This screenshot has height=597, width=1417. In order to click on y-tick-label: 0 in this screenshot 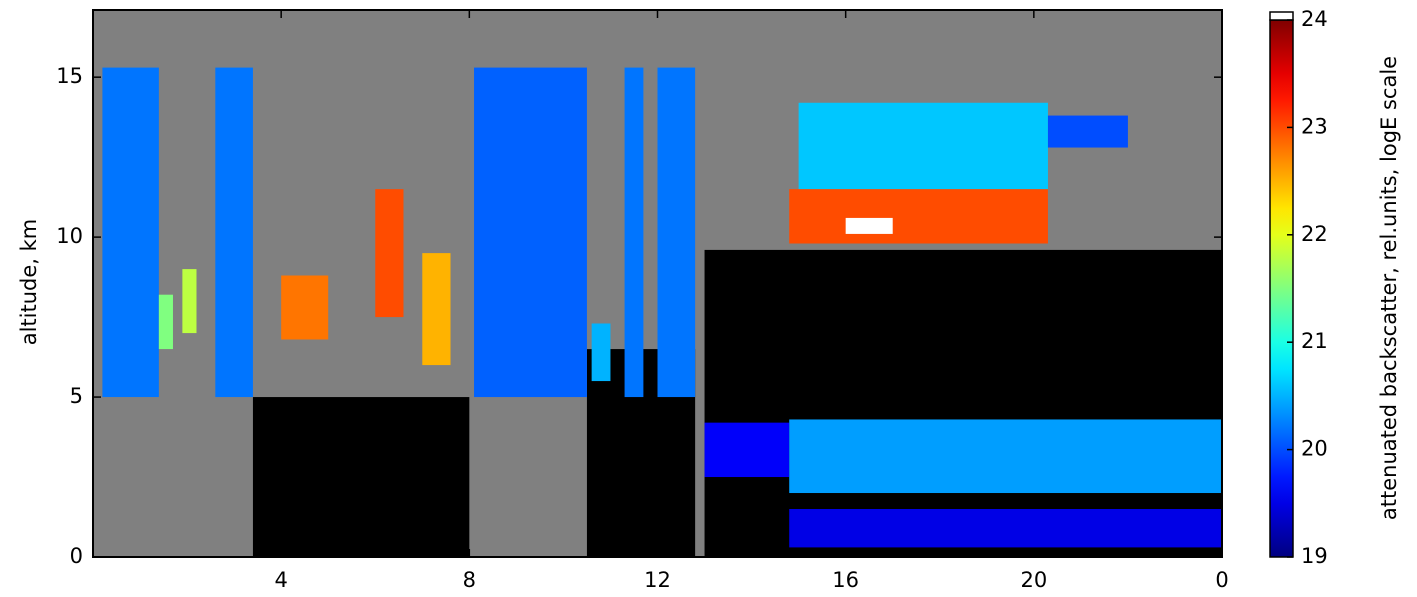, I will do `click(76, 556)`.